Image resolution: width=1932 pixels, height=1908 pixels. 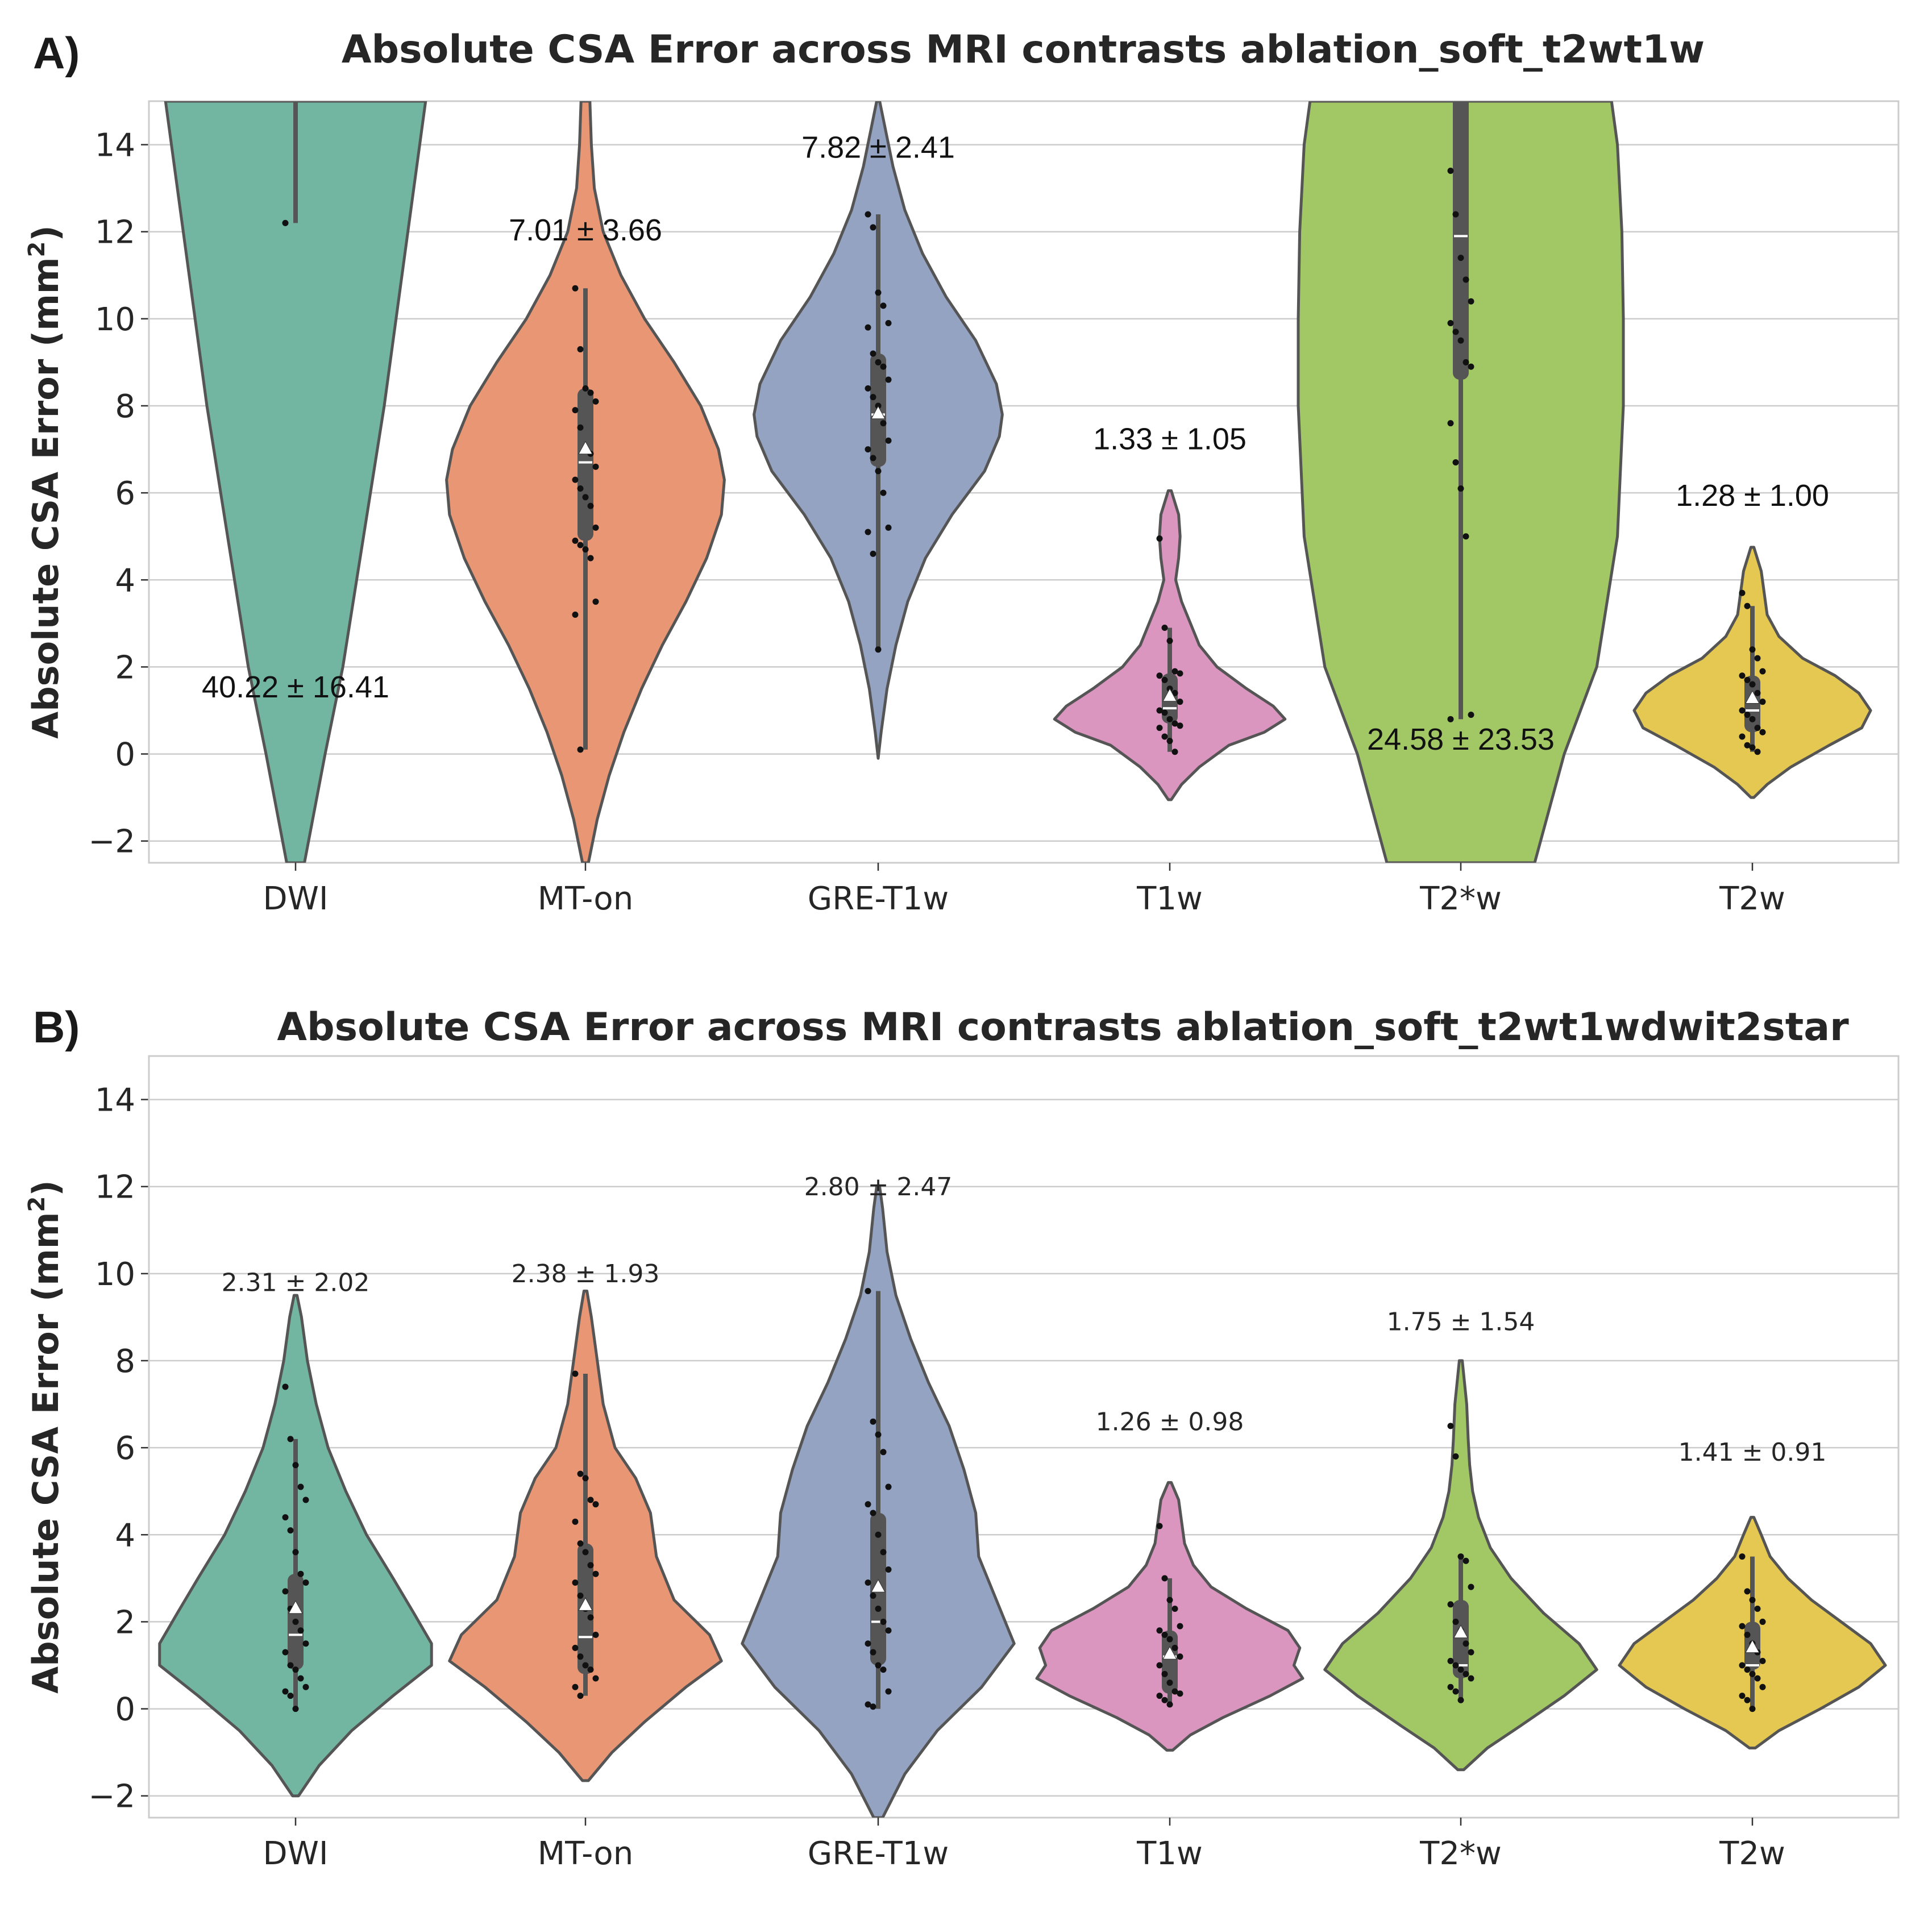 I want to click on x-tick-label: T2*w, so click(x=1461, y=899).